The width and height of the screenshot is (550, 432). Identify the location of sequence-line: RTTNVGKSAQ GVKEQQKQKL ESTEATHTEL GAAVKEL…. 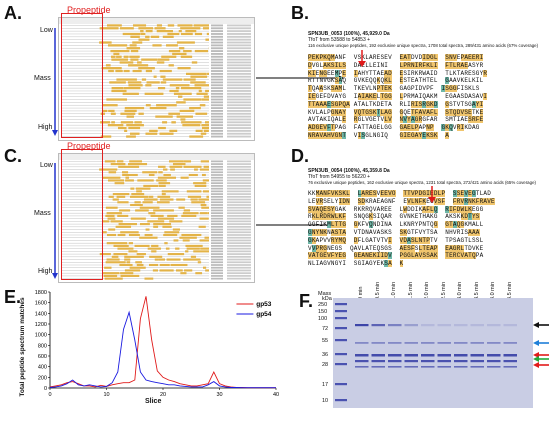
(397, 81).